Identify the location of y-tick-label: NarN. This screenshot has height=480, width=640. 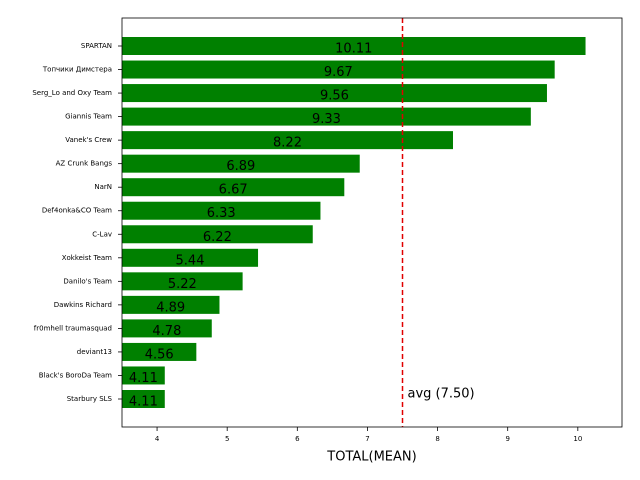
(103, 187).